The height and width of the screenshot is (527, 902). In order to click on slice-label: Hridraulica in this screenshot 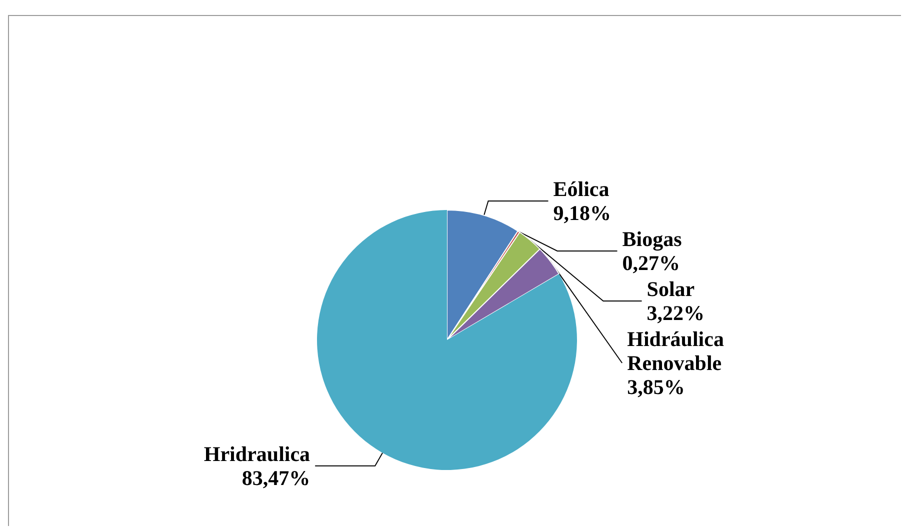, I will do `click(257, 454)`.